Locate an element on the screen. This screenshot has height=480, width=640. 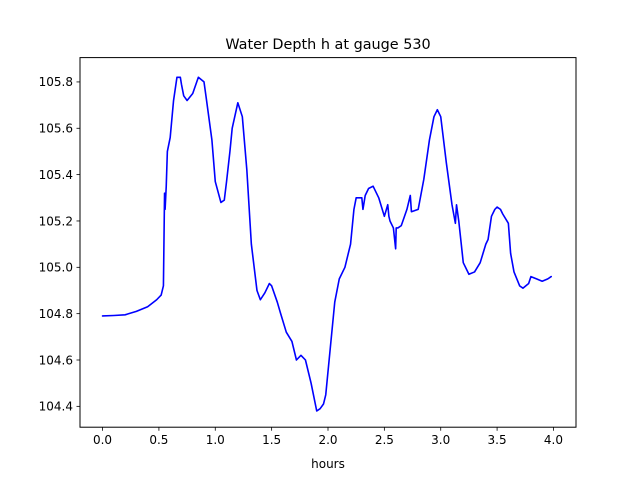
x-tick-label: 2.0 is located at coordinates (327, 440).